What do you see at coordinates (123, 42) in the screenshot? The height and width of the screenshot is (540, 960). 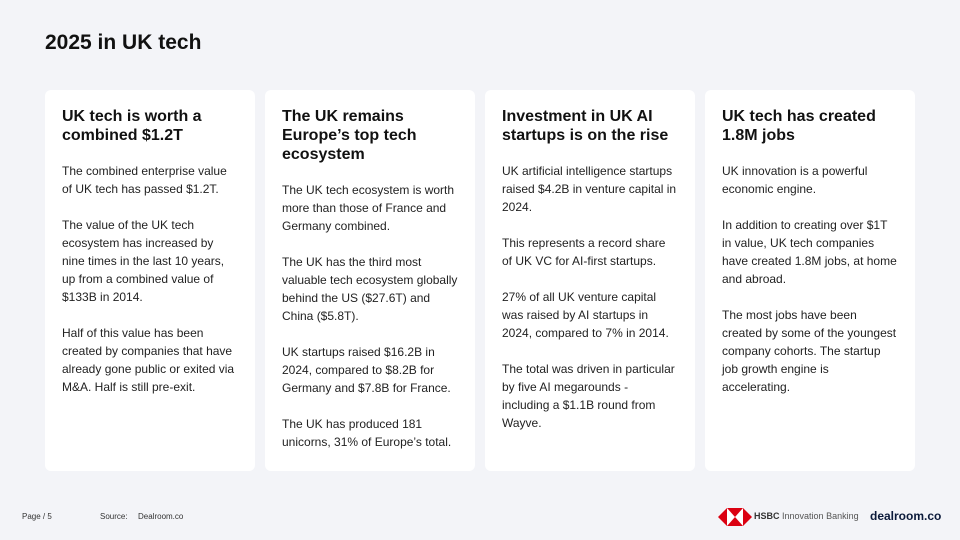 I see `page-title: 2025 in UK tech` at bounding box center [123, 42].